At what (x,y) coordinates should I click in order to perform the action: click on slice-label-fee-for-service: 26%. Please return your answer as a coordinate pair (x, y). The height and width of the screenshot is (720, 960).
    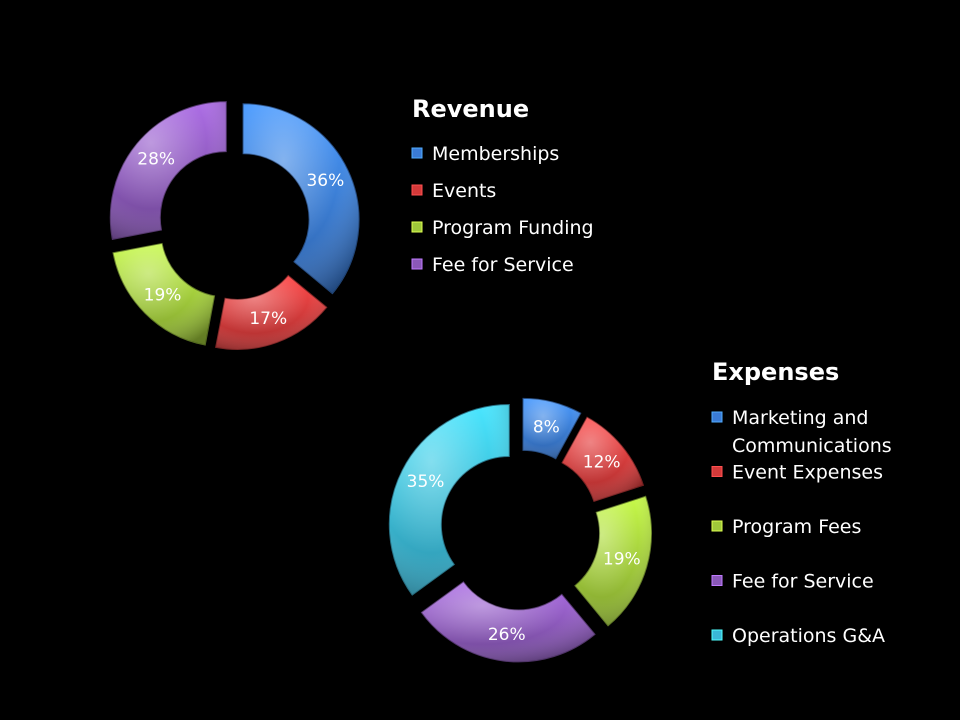
    Looking at the image, I should click on (507, 635).